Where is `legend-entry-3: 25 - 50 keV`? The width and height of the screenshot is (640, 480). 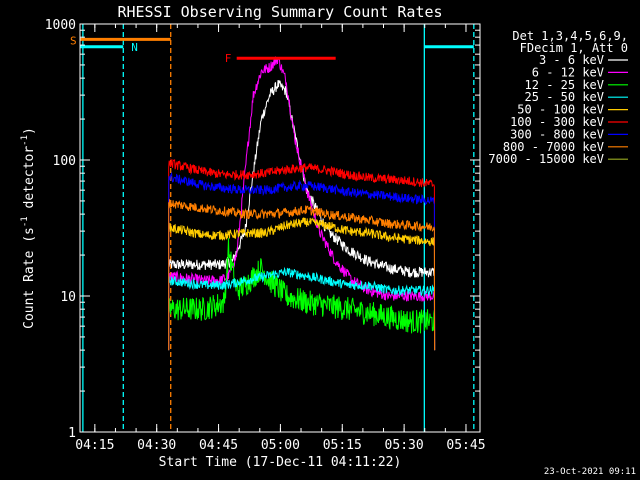
legend-entry-3: 25 - 50 keV is located at coordinates (564, 97).